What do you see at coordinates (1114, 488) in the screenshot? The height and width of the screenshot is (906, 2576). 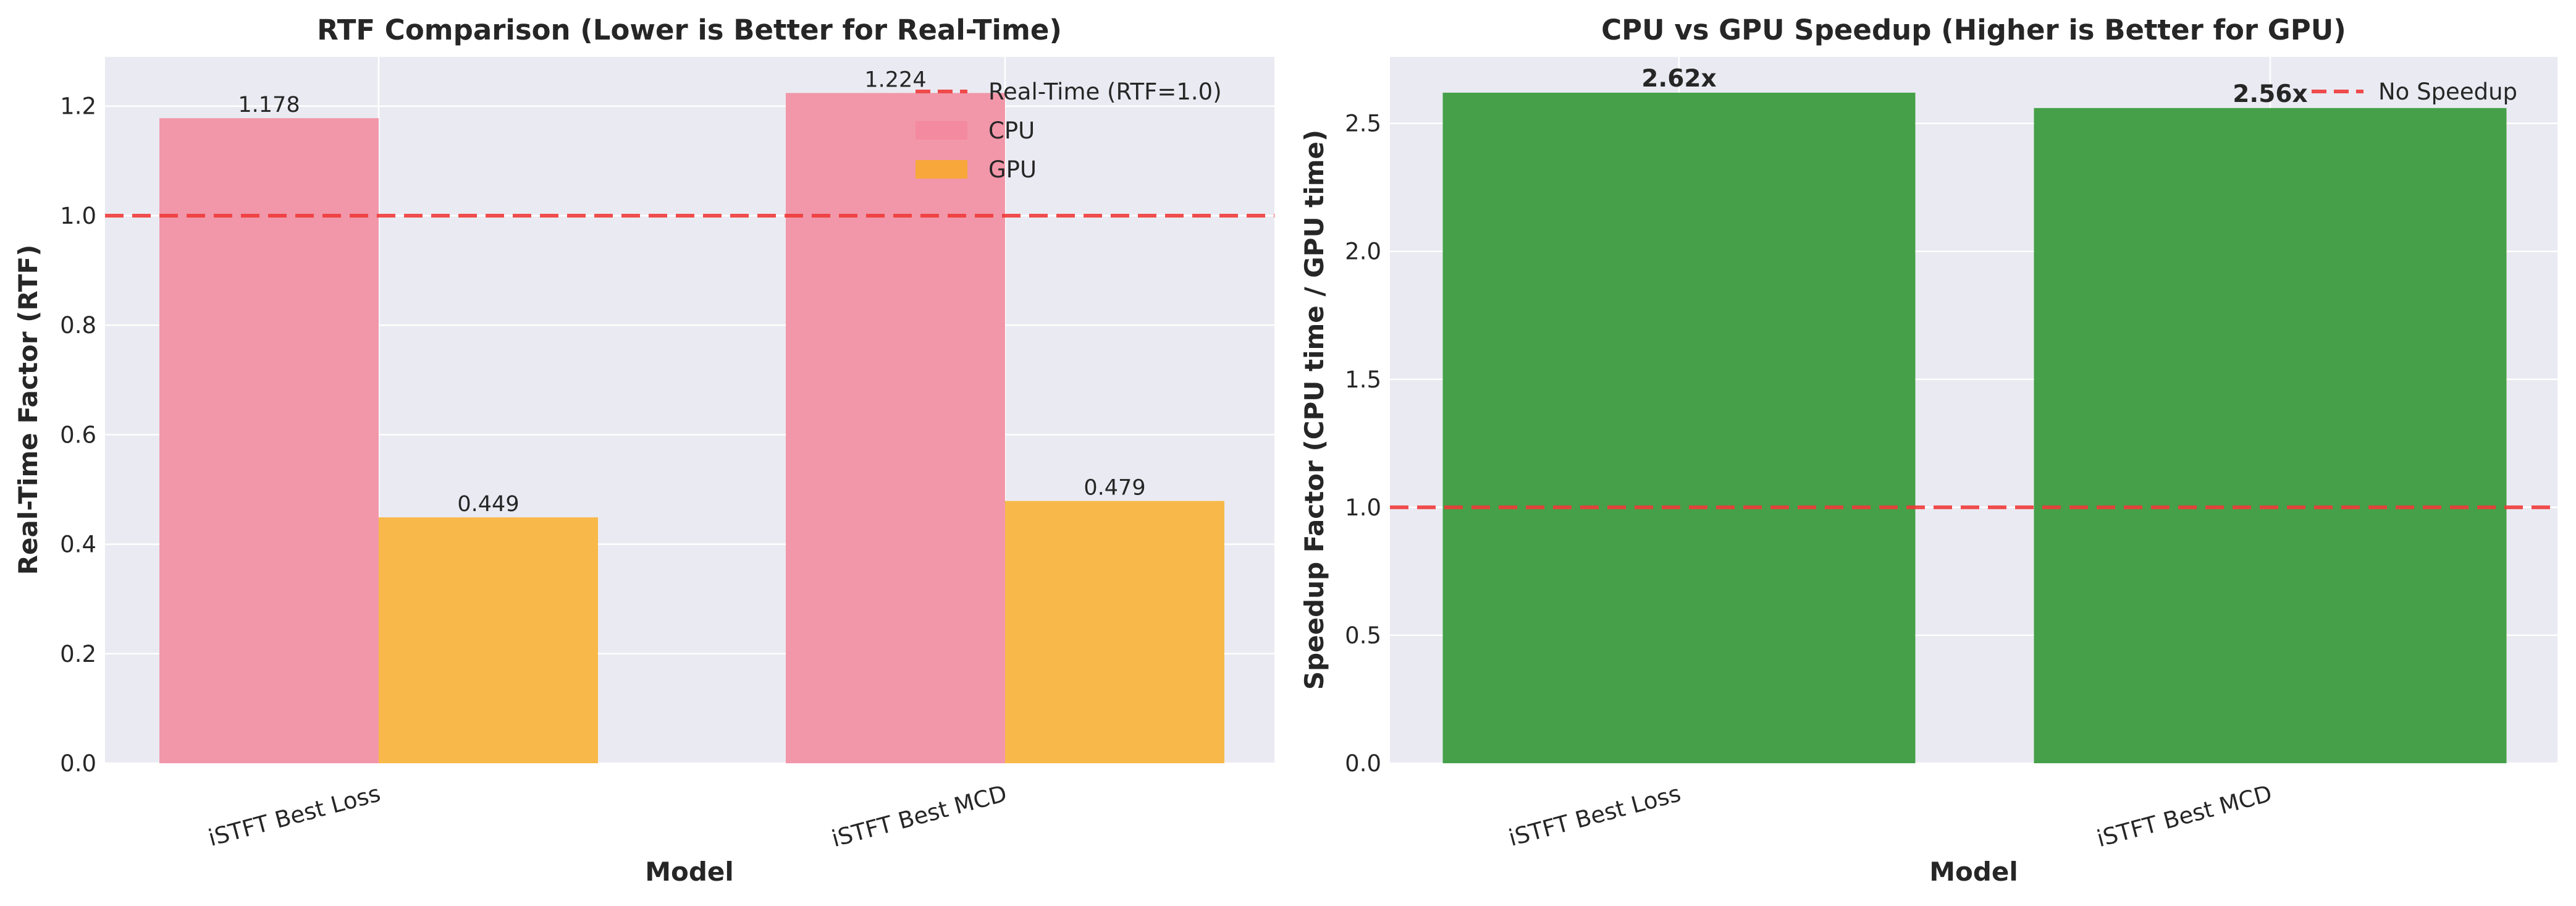 I see `data-label: 0.479` at bounding box center [1114, 488].